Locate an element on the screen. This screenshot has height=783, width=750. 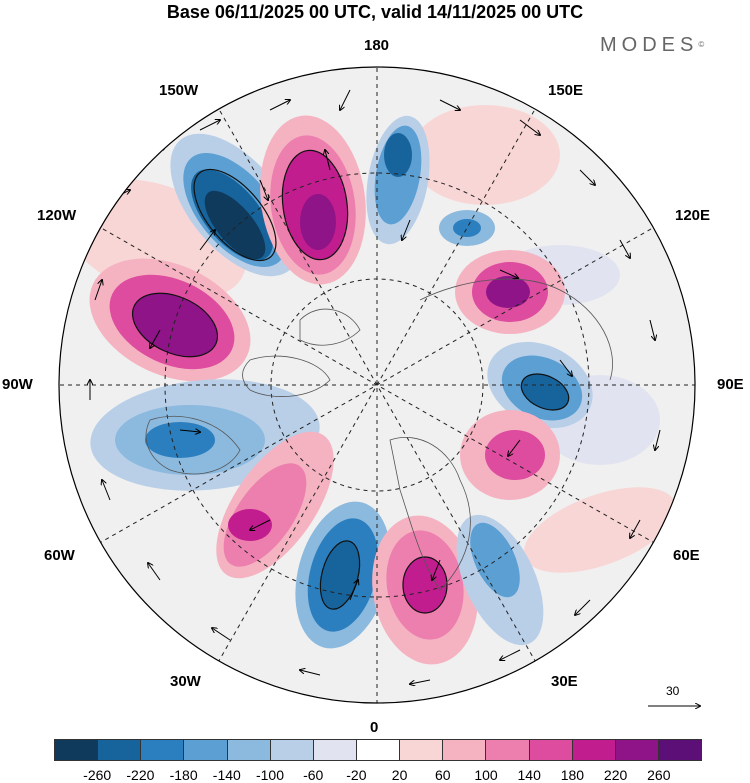
colorbar-tick-label: 60 is located at coordinates (443, 775).